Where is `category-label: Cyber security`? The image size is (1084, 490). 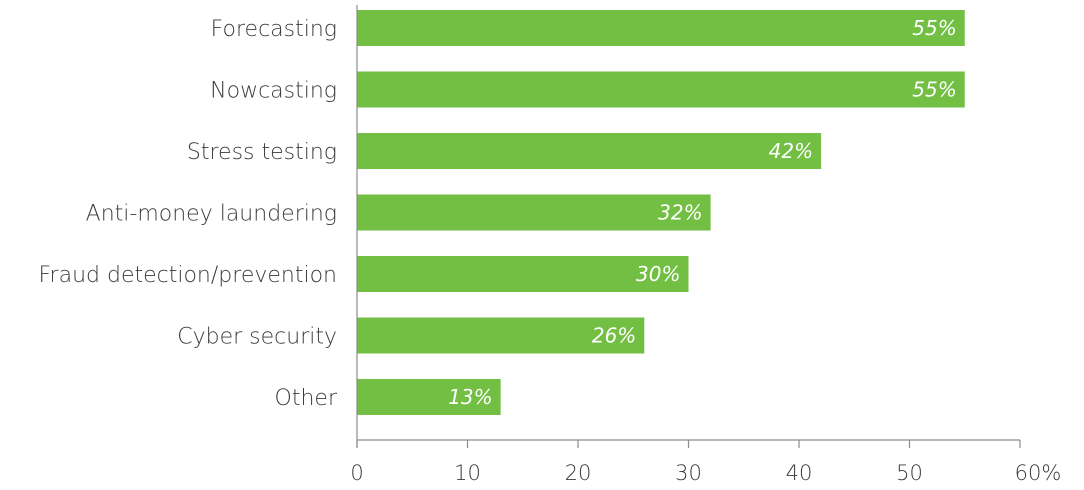
category-label: Cyber security is located at coordinates (257, 337).